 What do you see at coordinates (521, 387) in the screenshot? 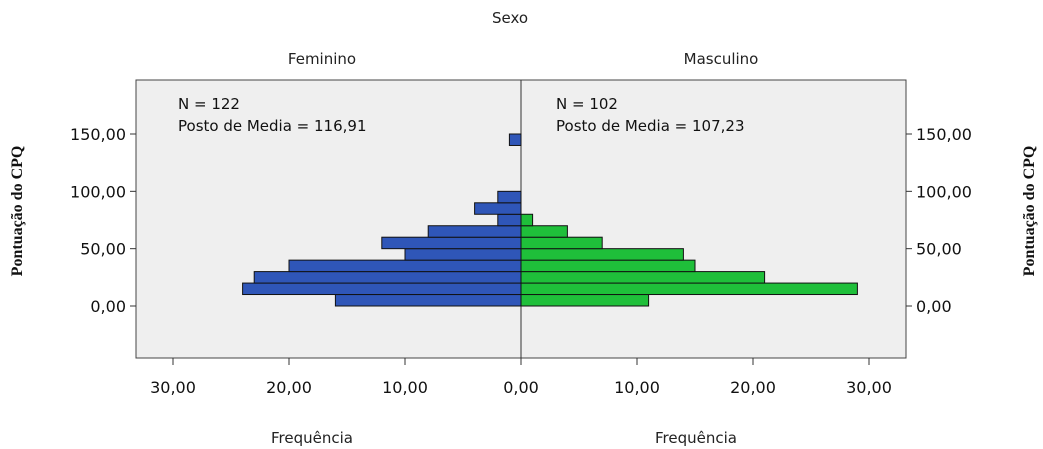
I see `x-tick-label: 0,00` at bounding box center [521, 387].